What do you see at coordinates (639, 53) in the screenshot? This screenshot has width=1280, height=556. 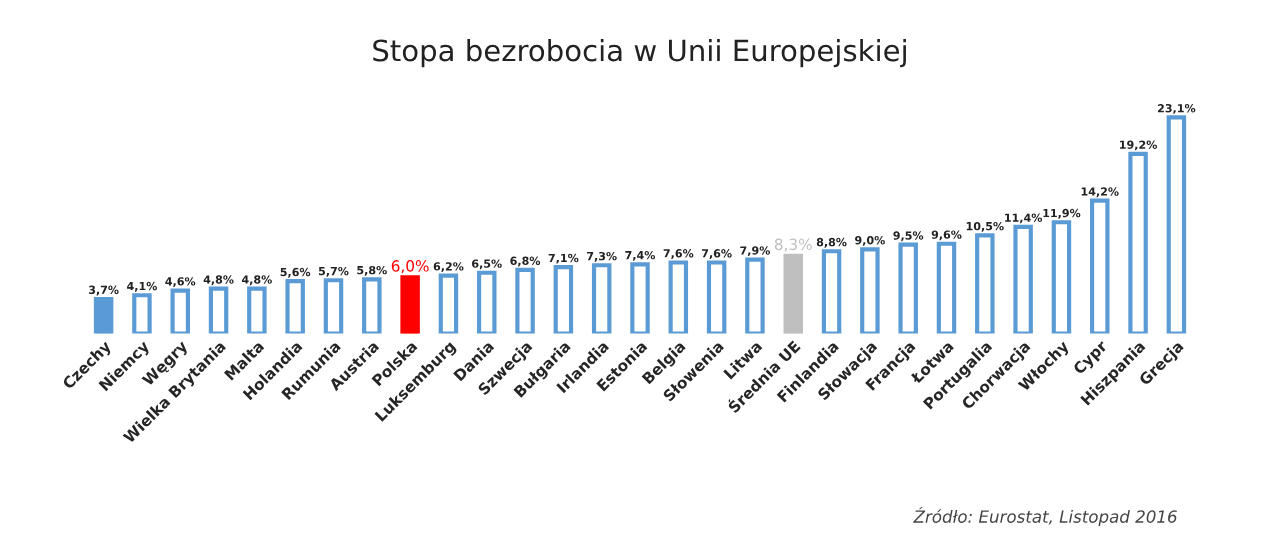 I see `chart-title: Stopa bezrobocia w Unii Europejskiej` at bounding box center [639, 53].